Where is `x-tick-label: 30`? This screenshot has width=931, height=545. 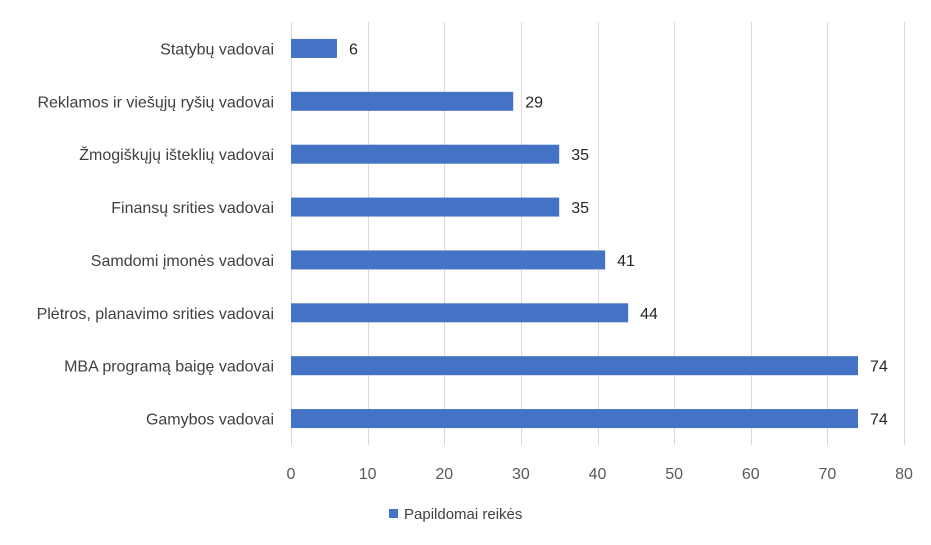
x-tick-label: 30 is located at coordinates (521, 474).